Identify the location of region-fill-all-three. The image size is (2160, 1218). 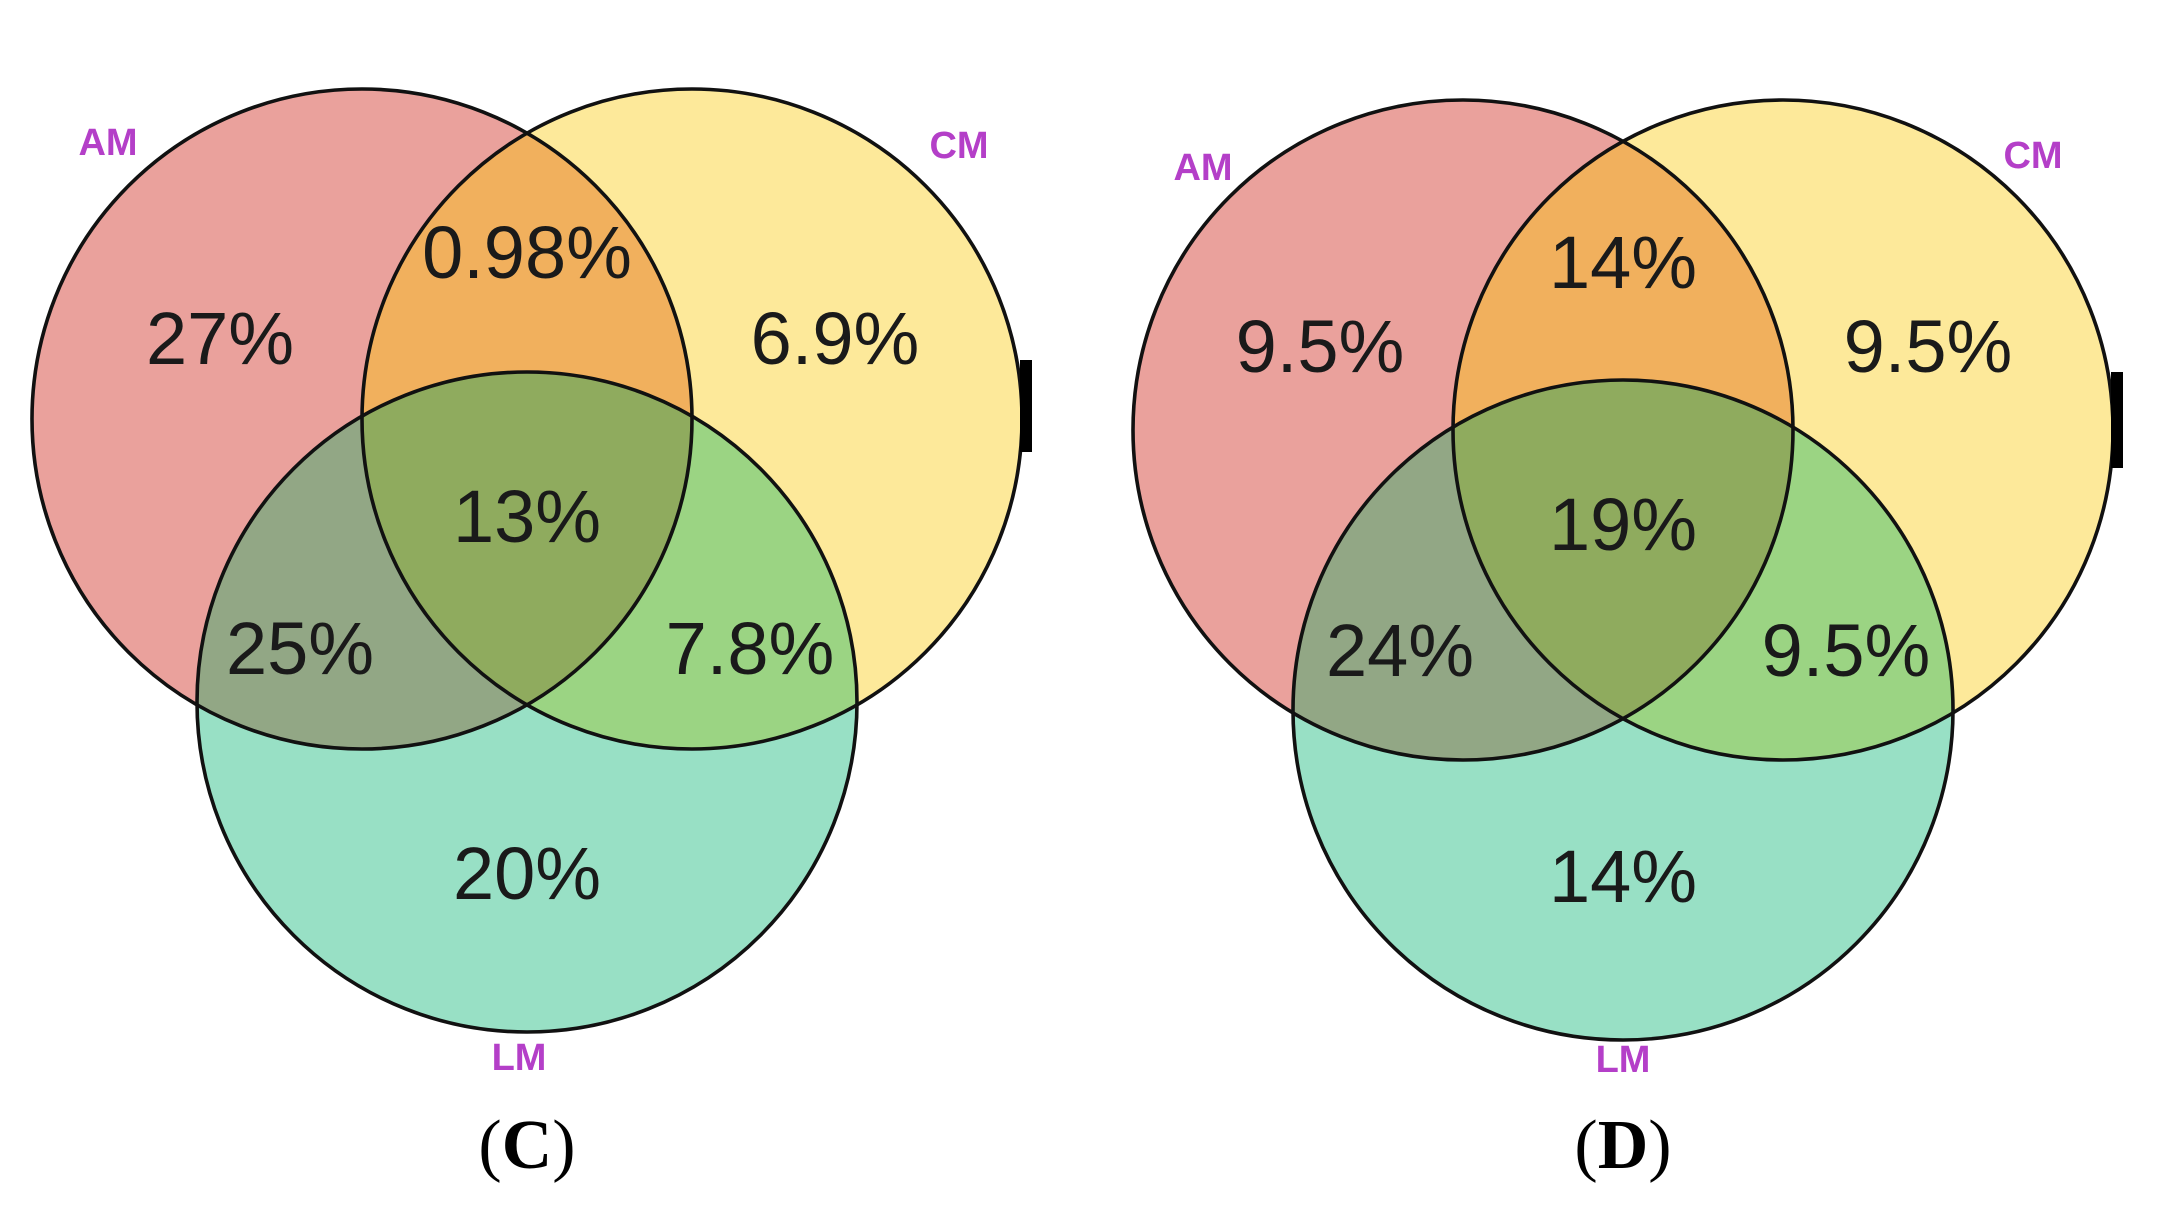
(527, 560).